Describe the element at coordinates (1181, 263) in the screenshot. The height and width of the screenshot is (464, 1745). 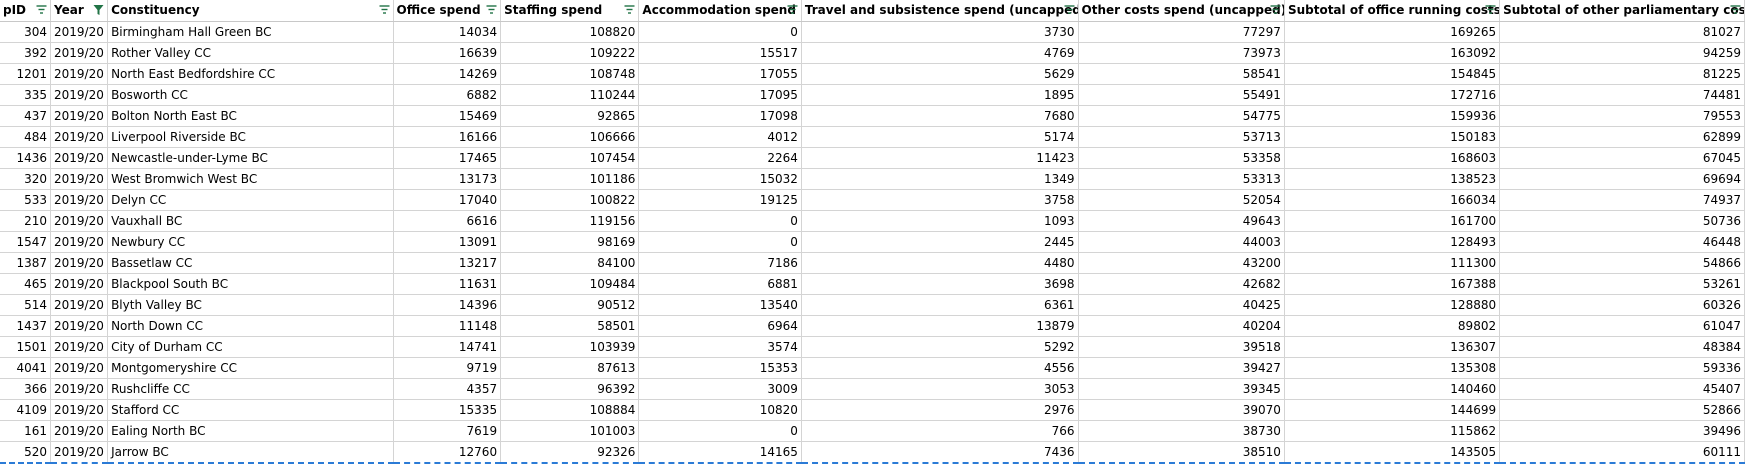
I see `table-cell: 43200` at that location.